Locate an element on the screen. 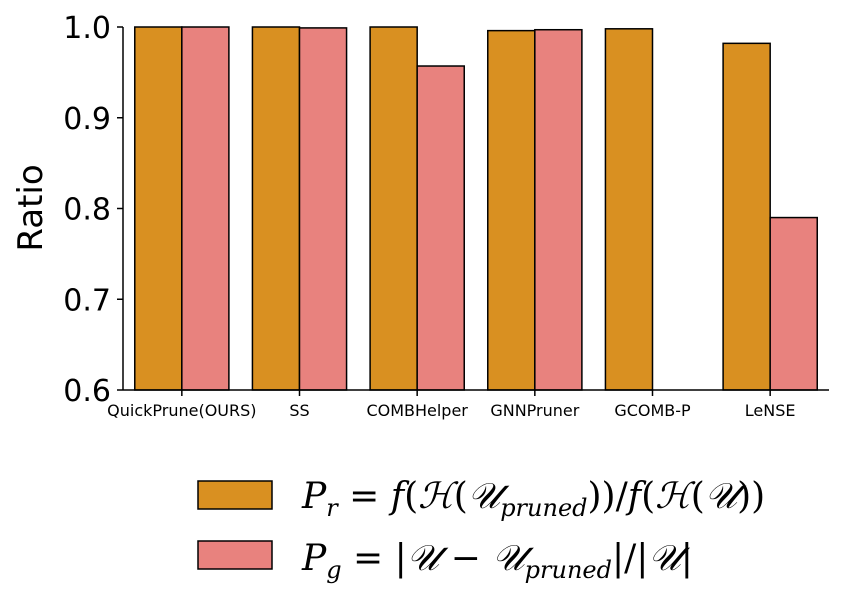 The image size is (842, 610). bar-series0-ss is located at coordinates (276, 208).